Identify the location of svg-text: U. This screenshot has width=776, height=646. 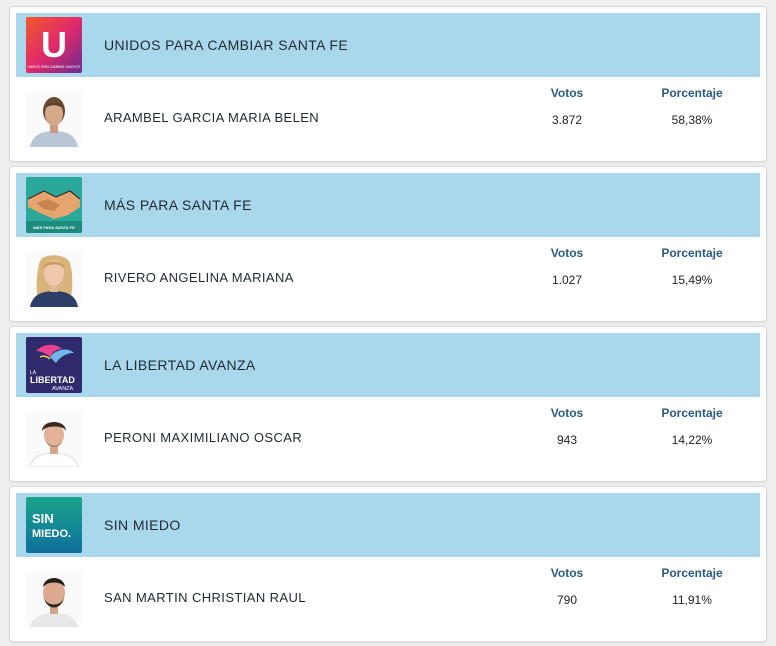
(54, 44).